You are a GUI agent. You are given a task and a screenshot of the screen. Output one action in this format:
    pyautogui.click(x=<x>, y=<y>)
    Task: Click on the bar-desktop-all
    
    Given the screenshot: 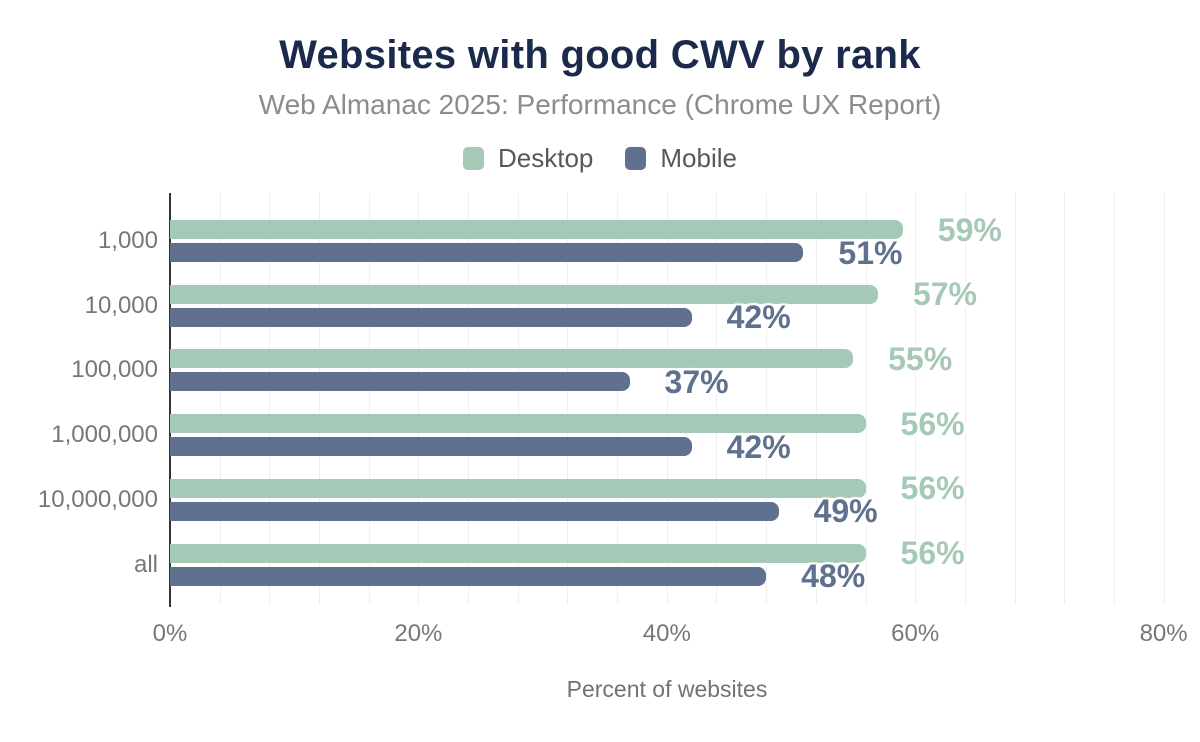 What is the action you would take?
    pyautogui.click(x=518, y=553)
    